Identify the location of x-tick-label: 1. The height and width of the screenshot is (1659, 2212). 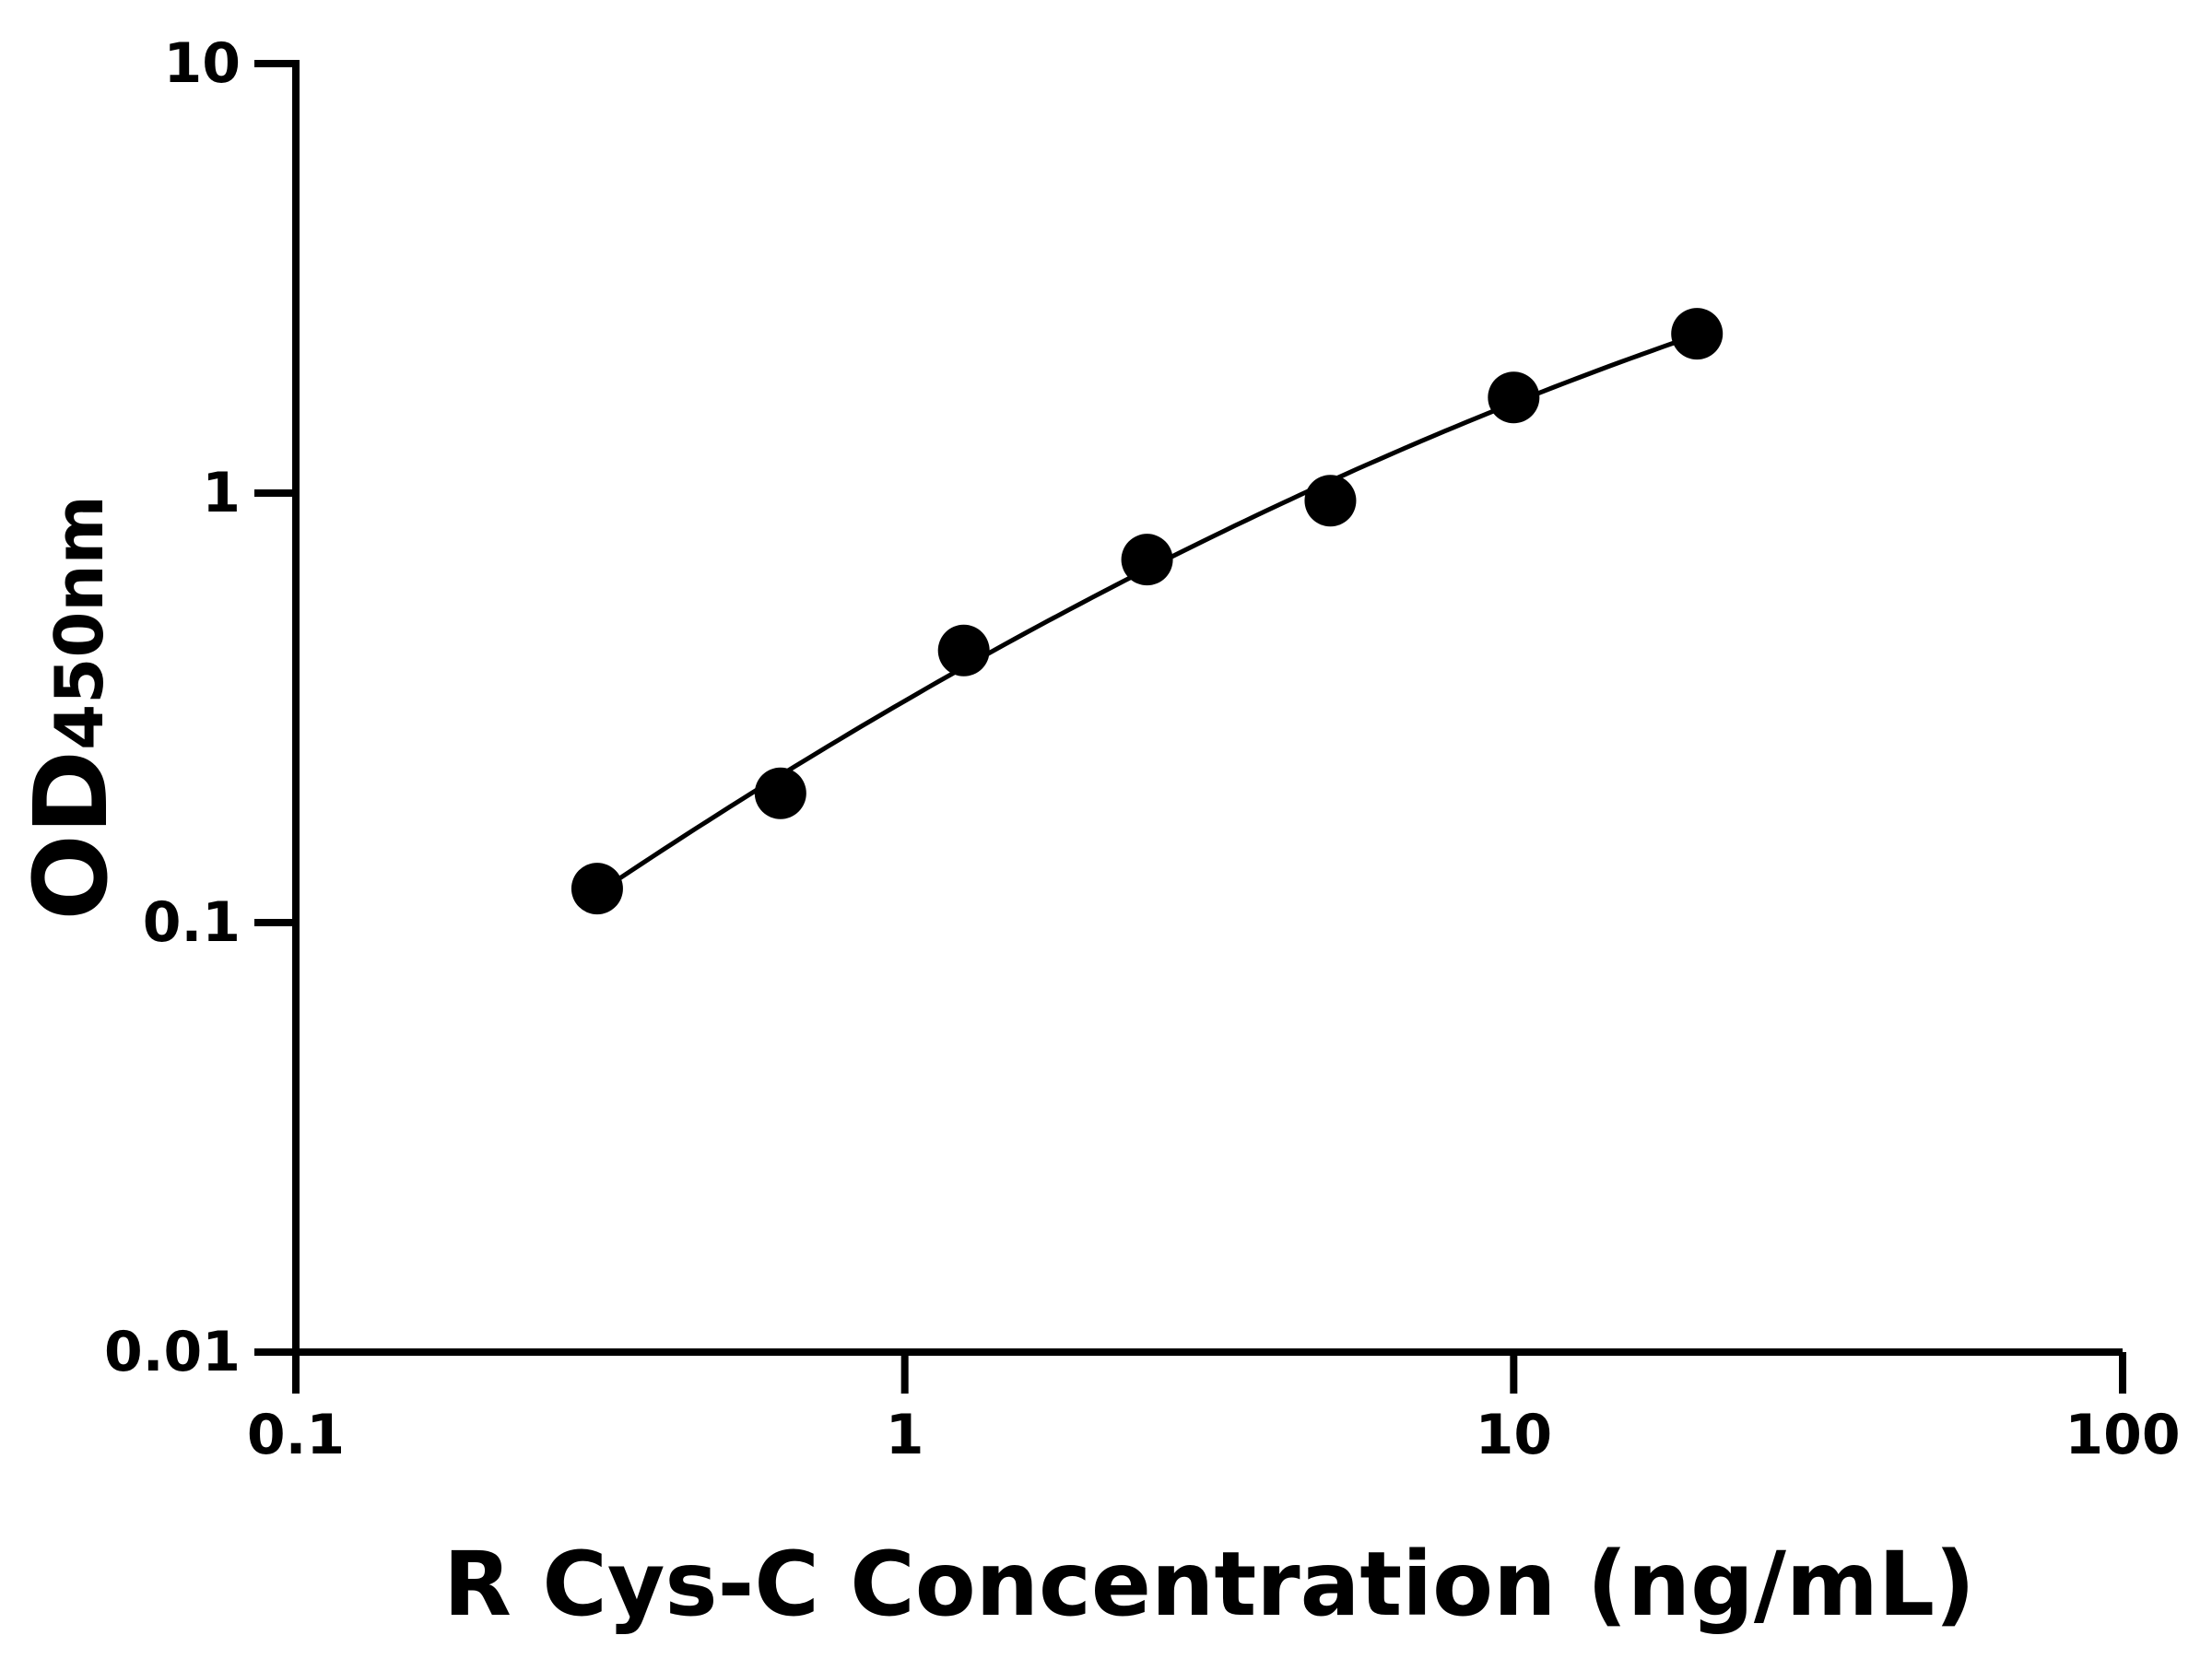
(905, 1435).